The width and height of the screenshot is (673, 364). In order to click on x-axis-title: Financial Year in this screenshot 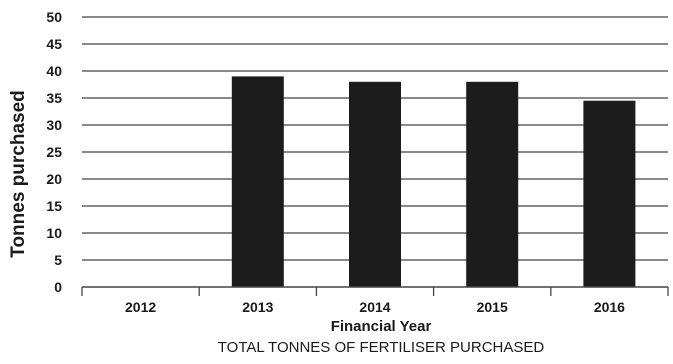, I will do `click(381, 326)`.